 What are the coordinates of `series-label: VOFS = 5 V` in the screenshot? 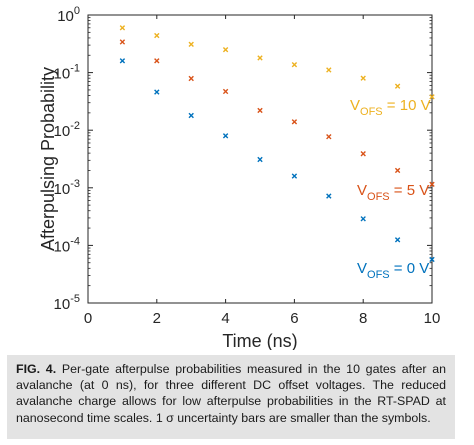 It's located at (393, 192).